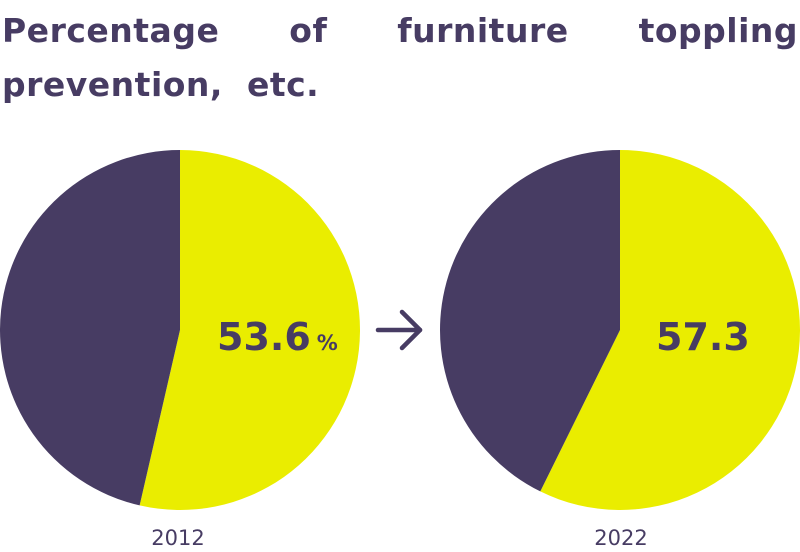 Image resolution: width=800 pixels, height=552 pixels. What do you see at coordinates (399, 330) in the screenshot?
I see `right-arrow-icon` at bounding box center [399, 330].